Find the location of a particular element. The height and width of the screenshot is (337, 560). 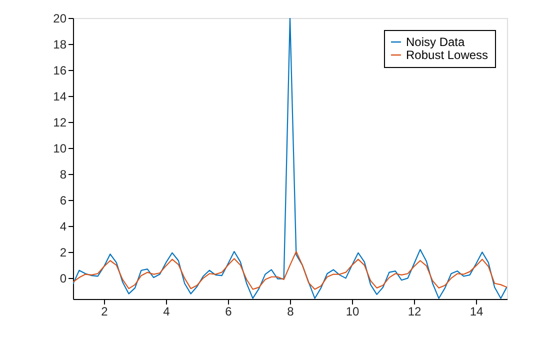

y-tick-label: 8 is located at coordinates (63, 175).